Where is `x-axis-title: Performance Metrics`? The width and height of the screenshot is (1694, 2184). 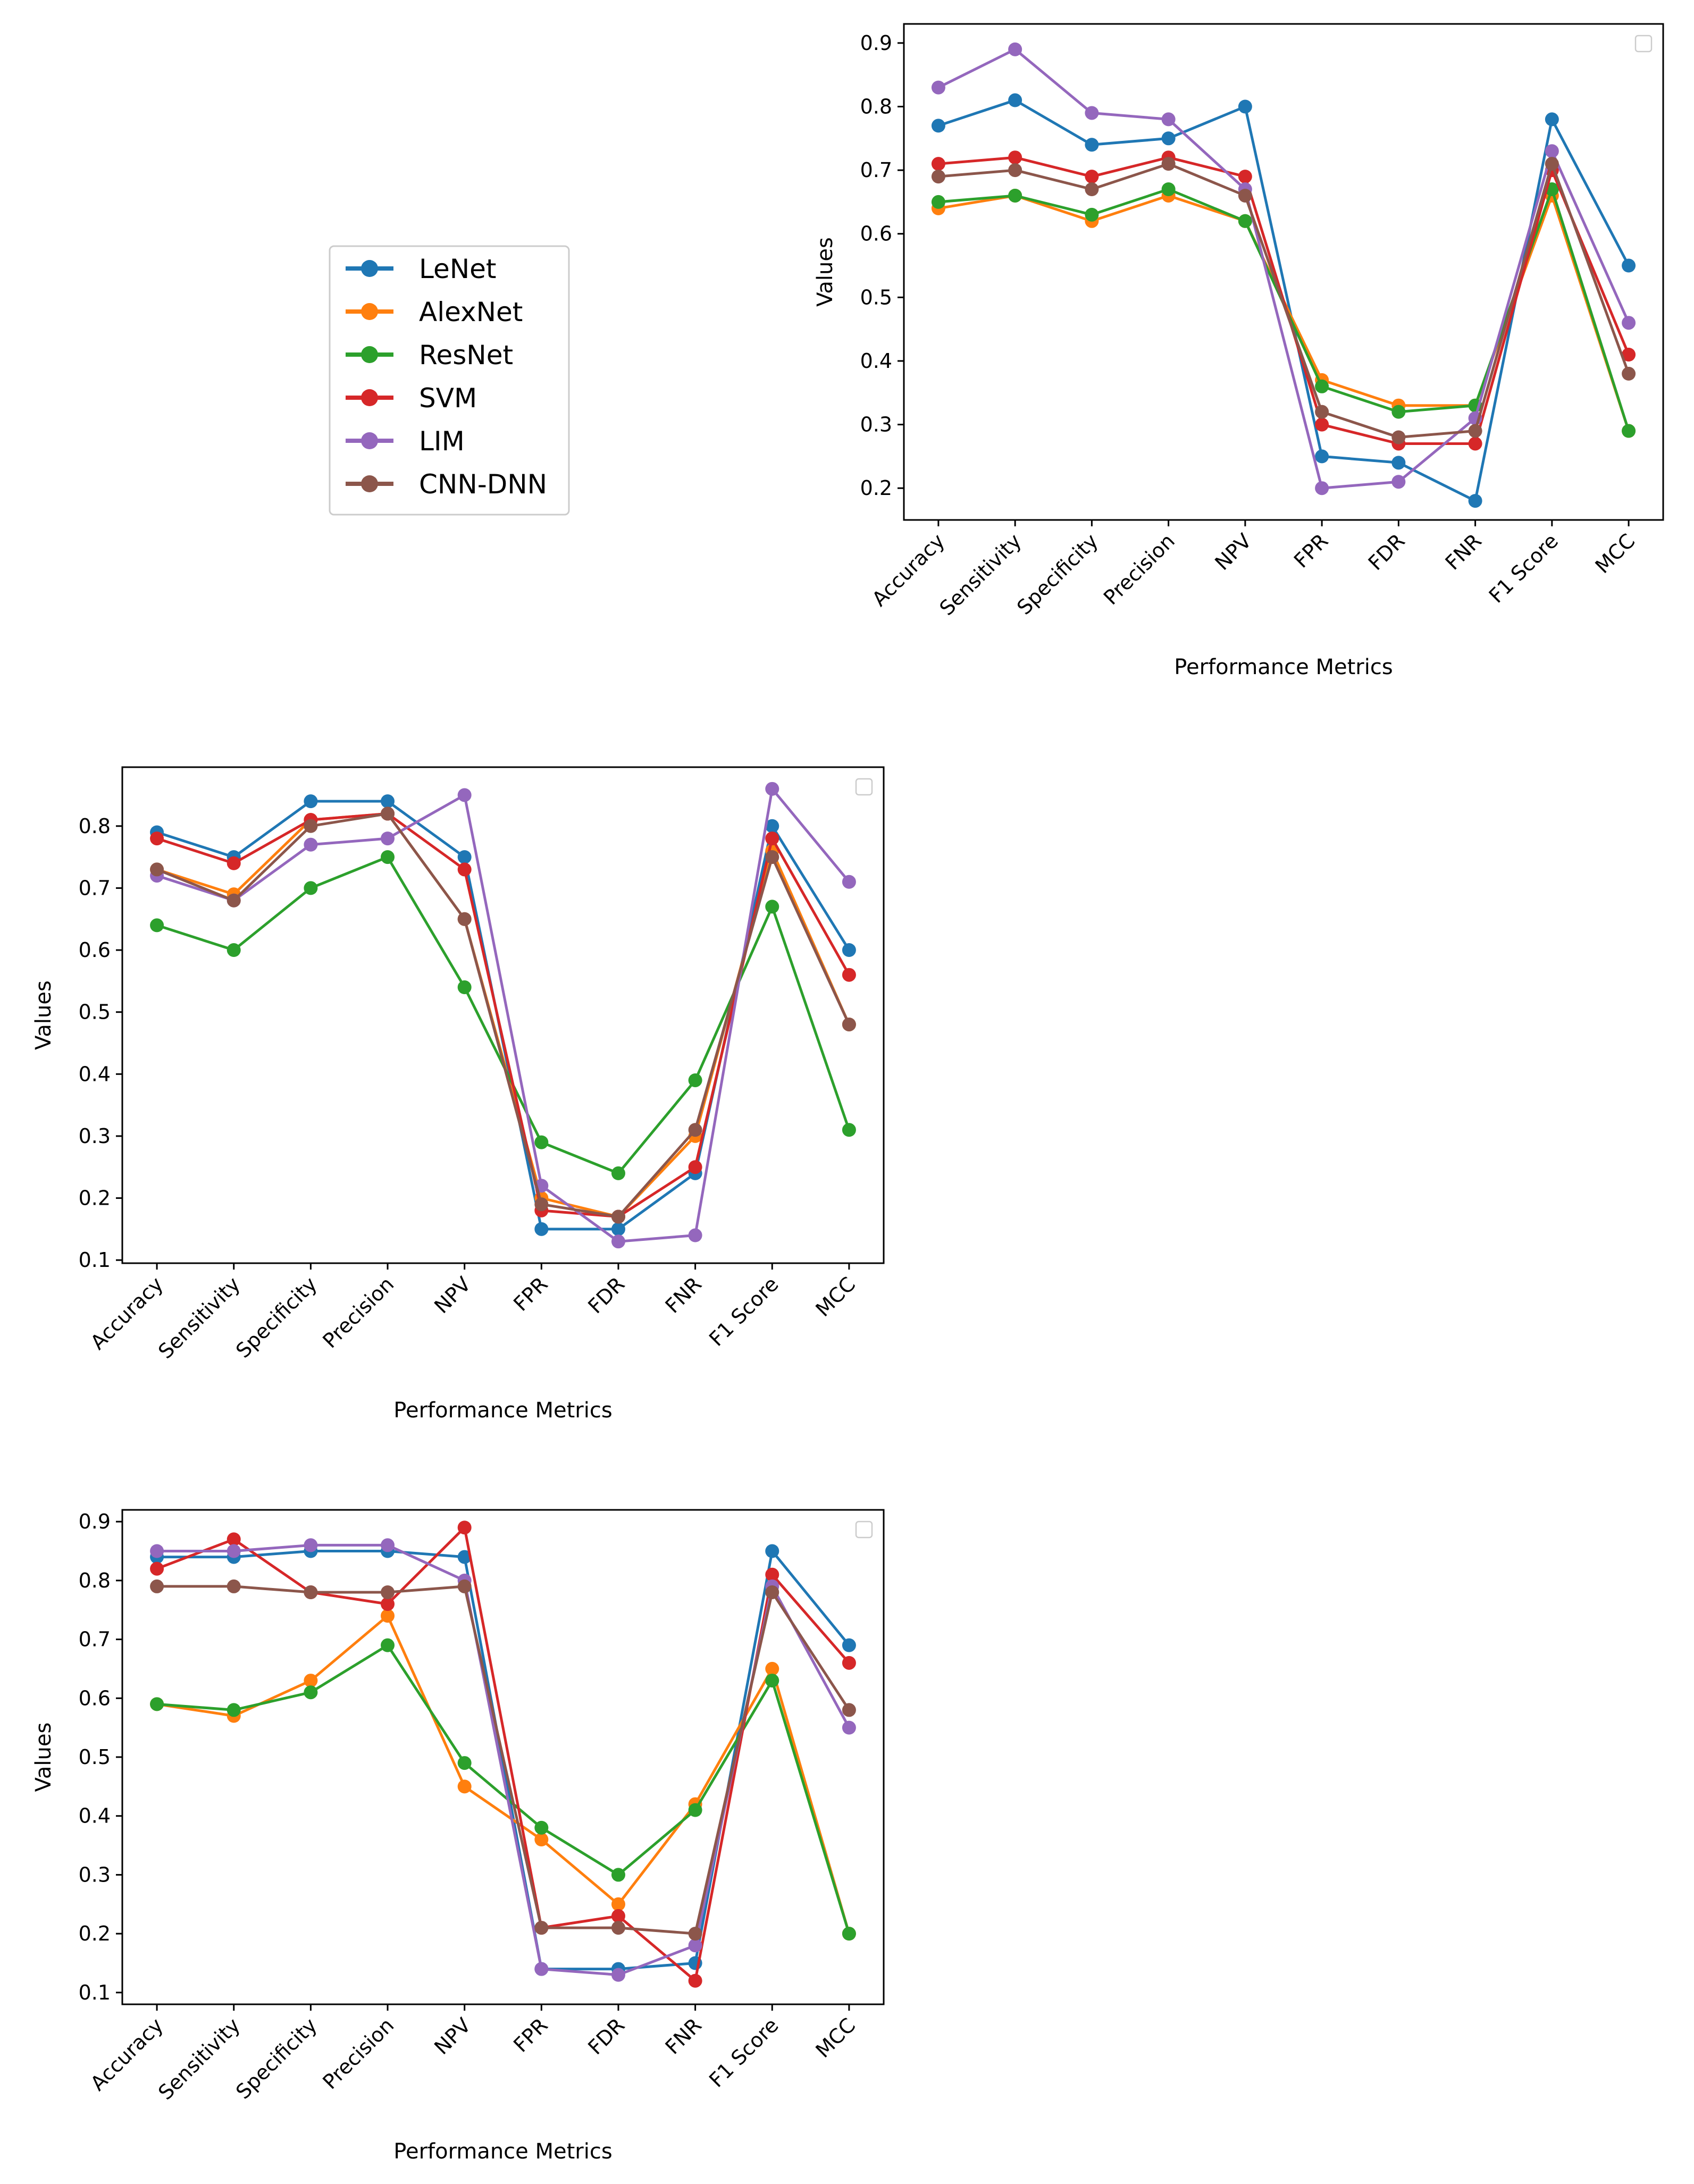 x-axis-title: Performance Metrics is located at coordinates (502, 2151).